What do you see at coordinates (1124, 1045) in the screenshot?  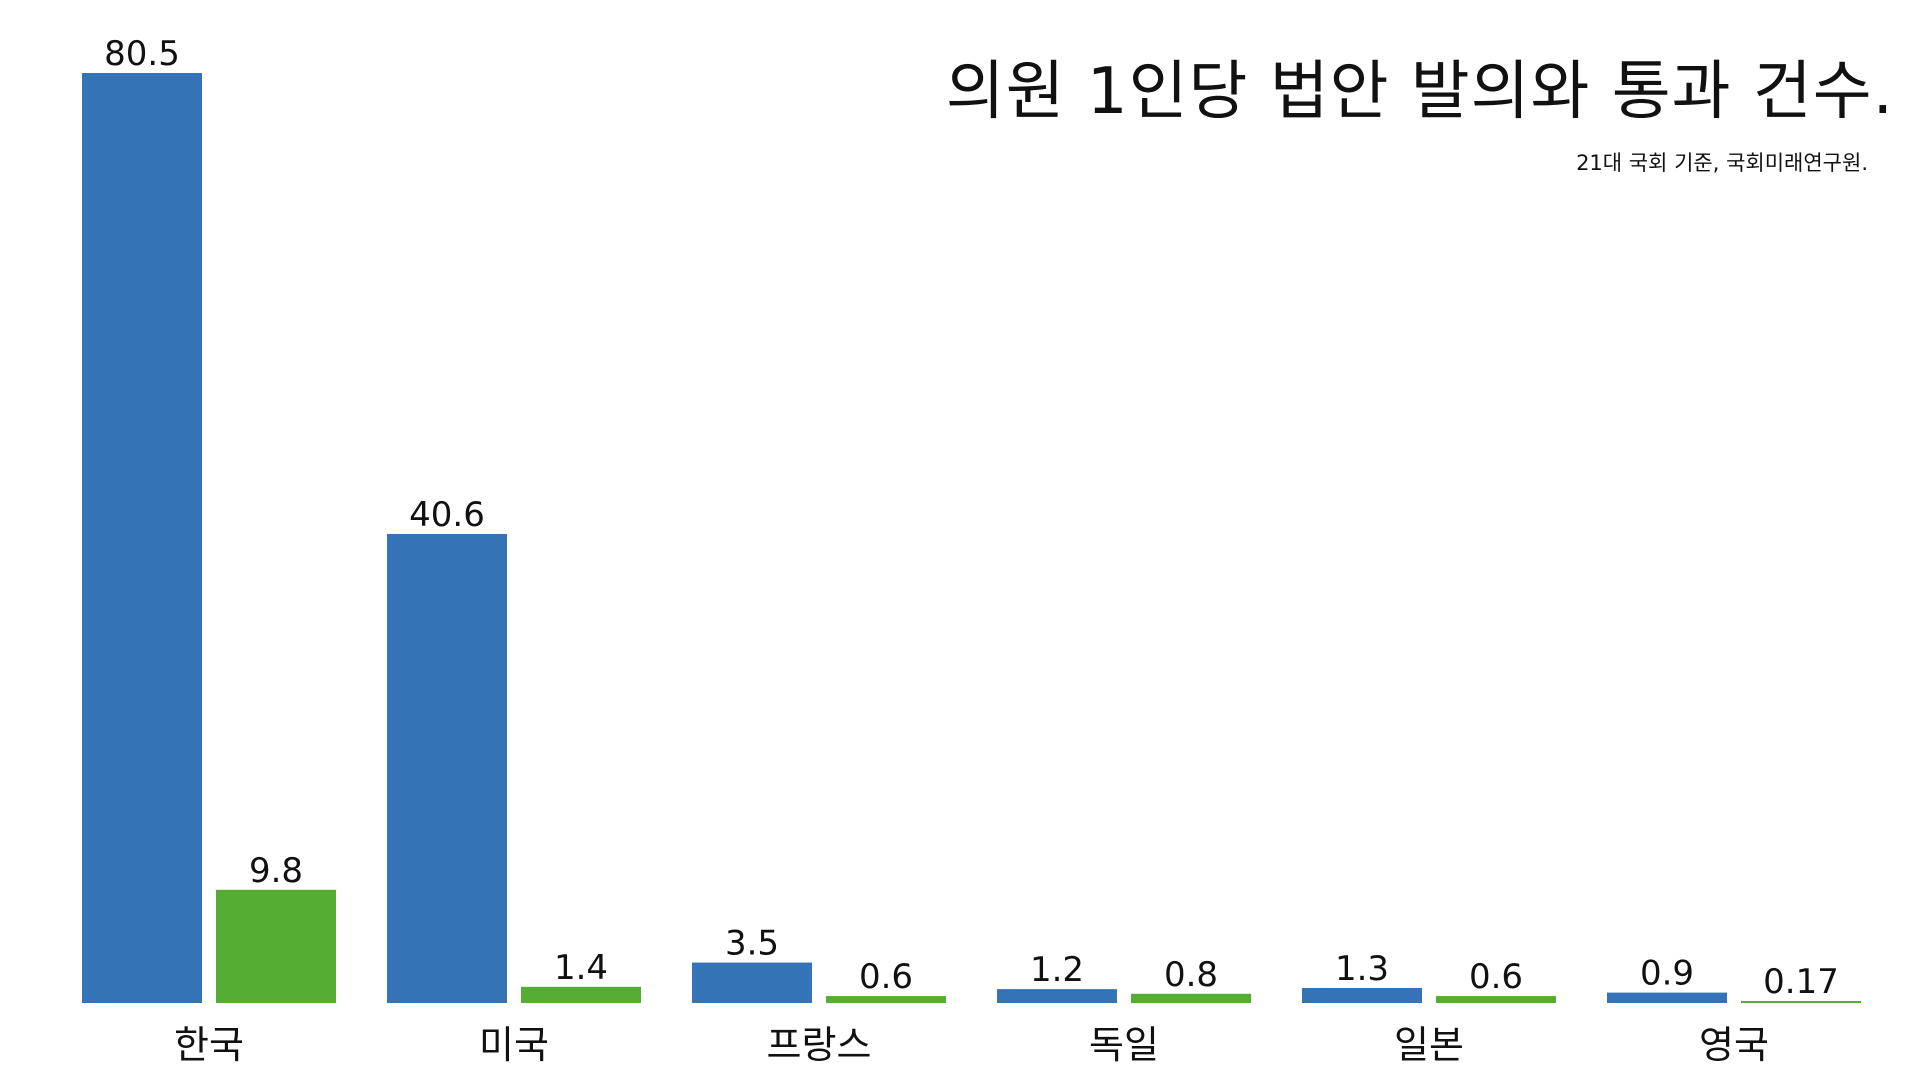 I see `category-label: 독일` at bounding box center [1124, 1045].